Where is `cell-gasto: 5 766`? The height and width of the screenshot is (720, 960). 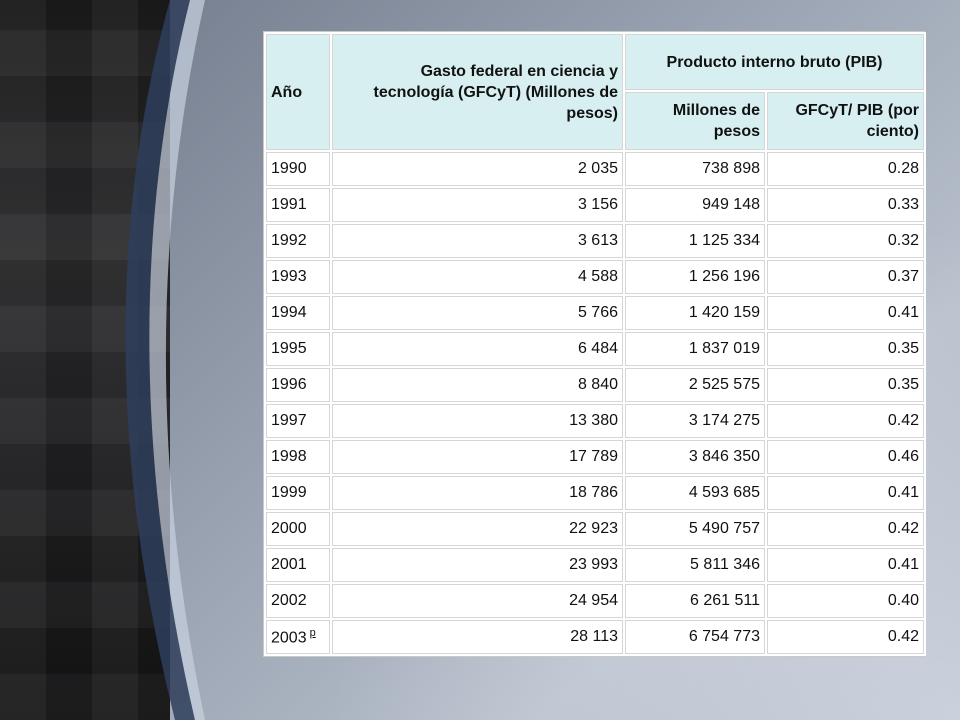
cell-gasto: 5 766 is located at coordinates (477, 313).